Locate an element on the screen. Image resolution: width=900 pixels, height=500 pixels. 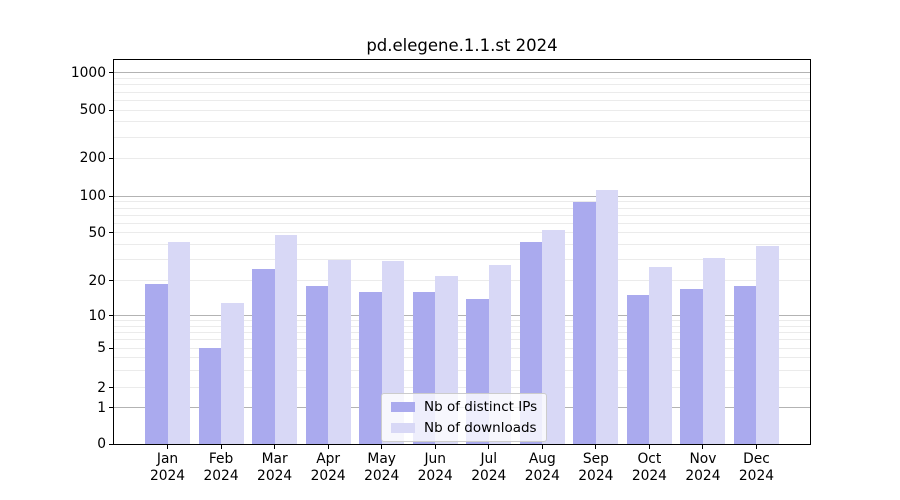
x-tick-label-feb: Feb 2024 is located at coordinates (221, 467).